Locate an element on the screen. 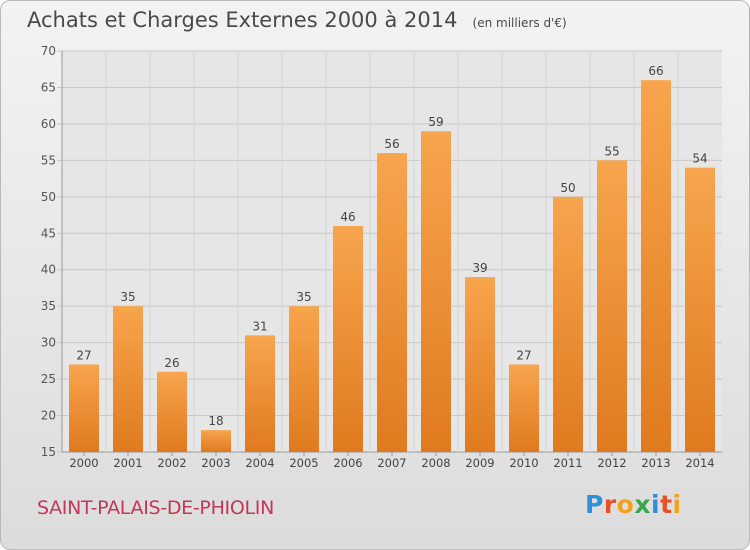  y-tick-label: 65 is located at coordinates (48, 87).